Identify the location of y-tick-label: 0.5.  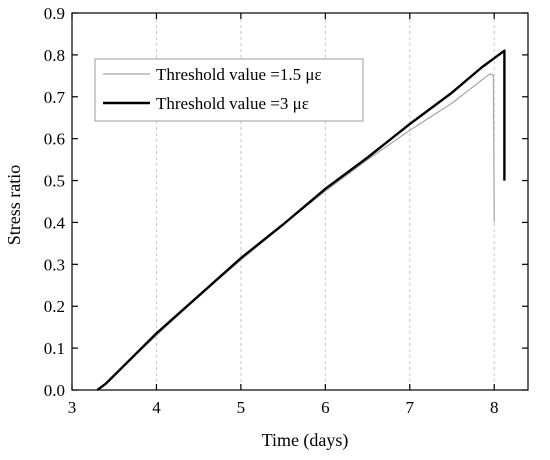
(54, 181).